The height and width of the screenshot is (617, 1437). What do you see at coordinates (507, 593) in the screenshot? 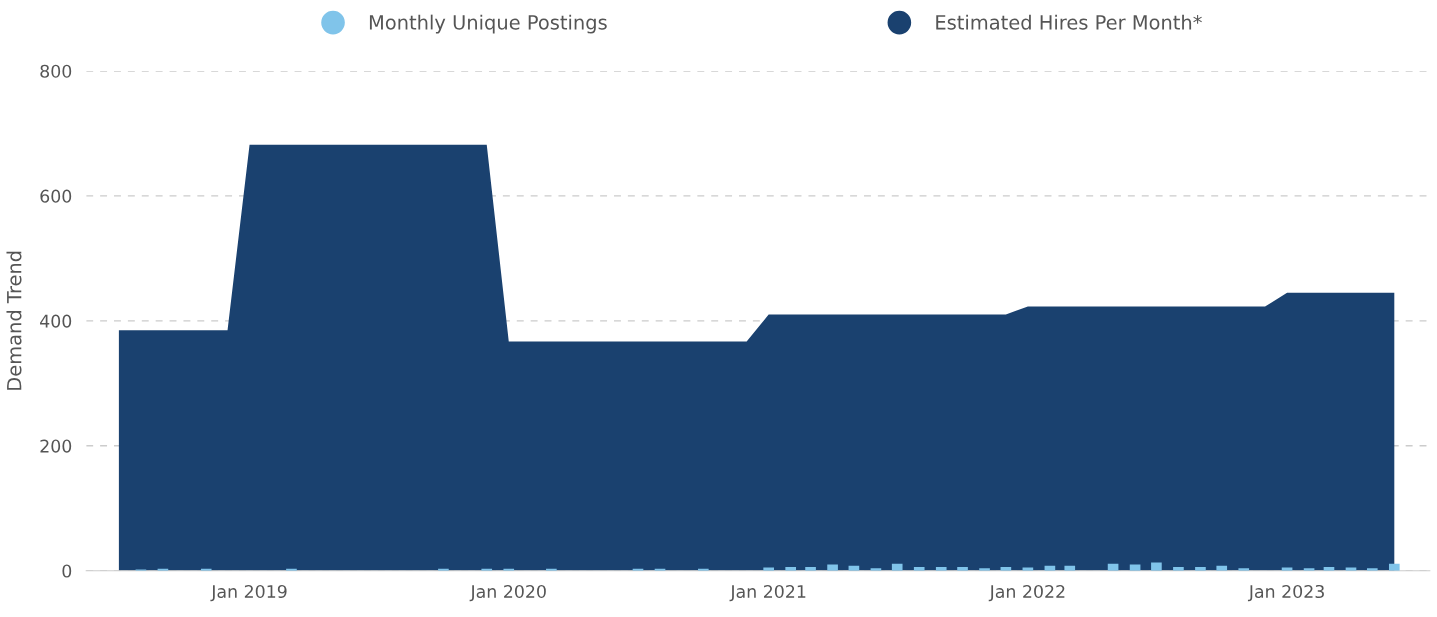
I see `x-tick-label: Jan 2020` at bounding box center [507, 593].